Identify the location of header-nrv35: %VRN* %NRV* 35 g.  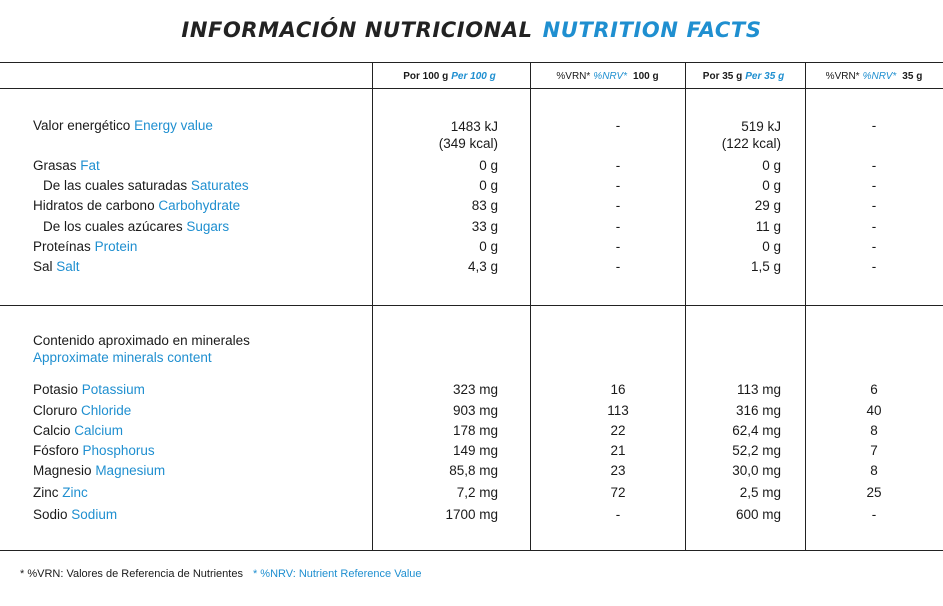
(874, 76).